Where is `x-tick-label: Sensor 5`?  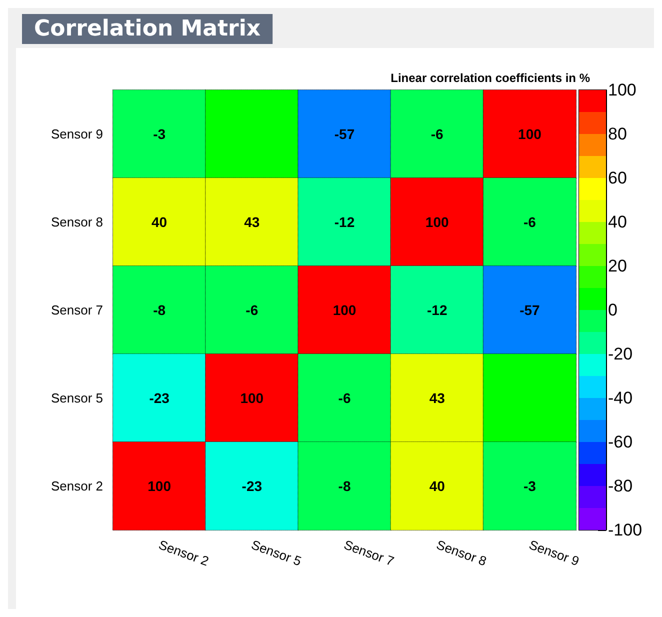 x-tick-label: Sensor 5 is located at coordinates (276, 552).